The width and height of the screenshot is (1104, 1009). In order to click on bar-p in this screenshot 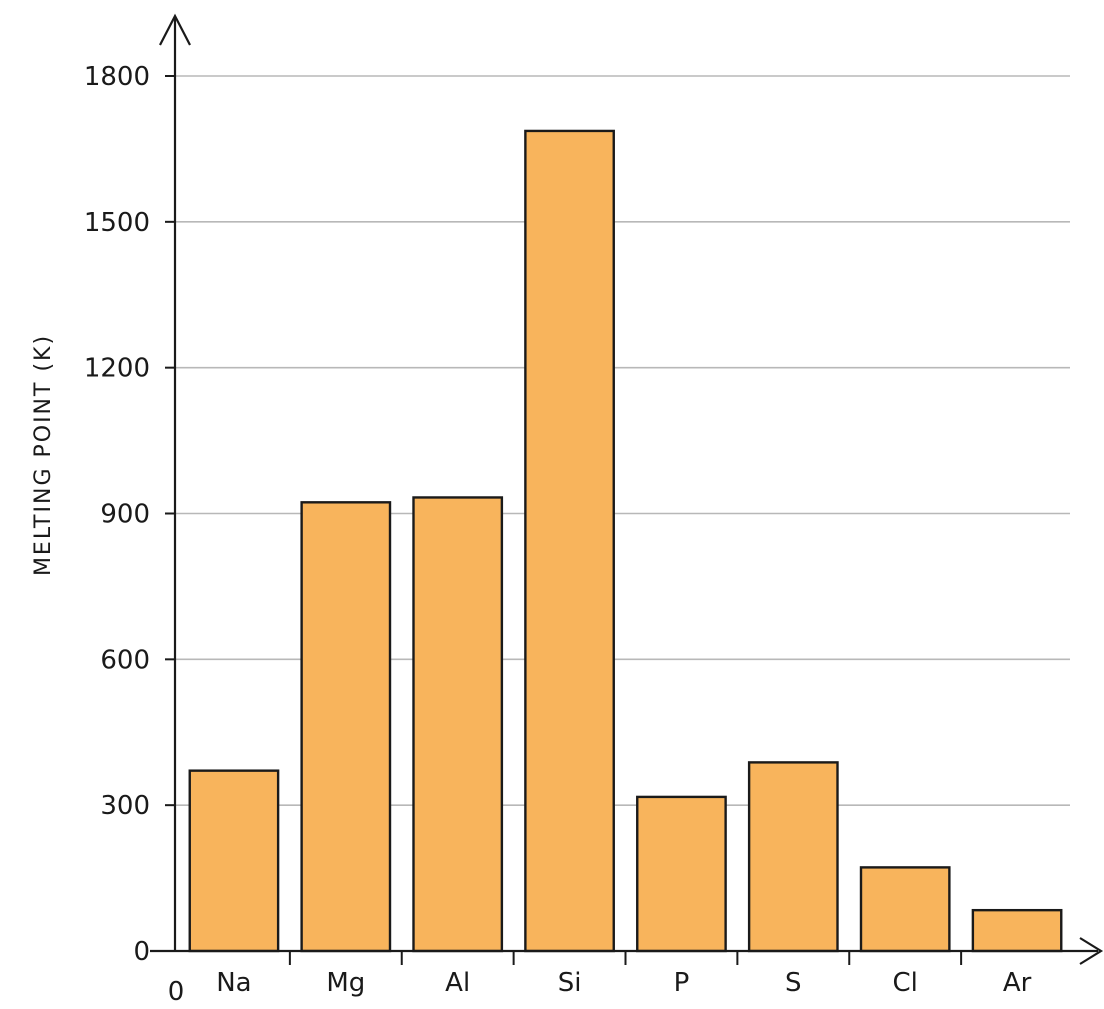, I will do `click(681, 874)`.